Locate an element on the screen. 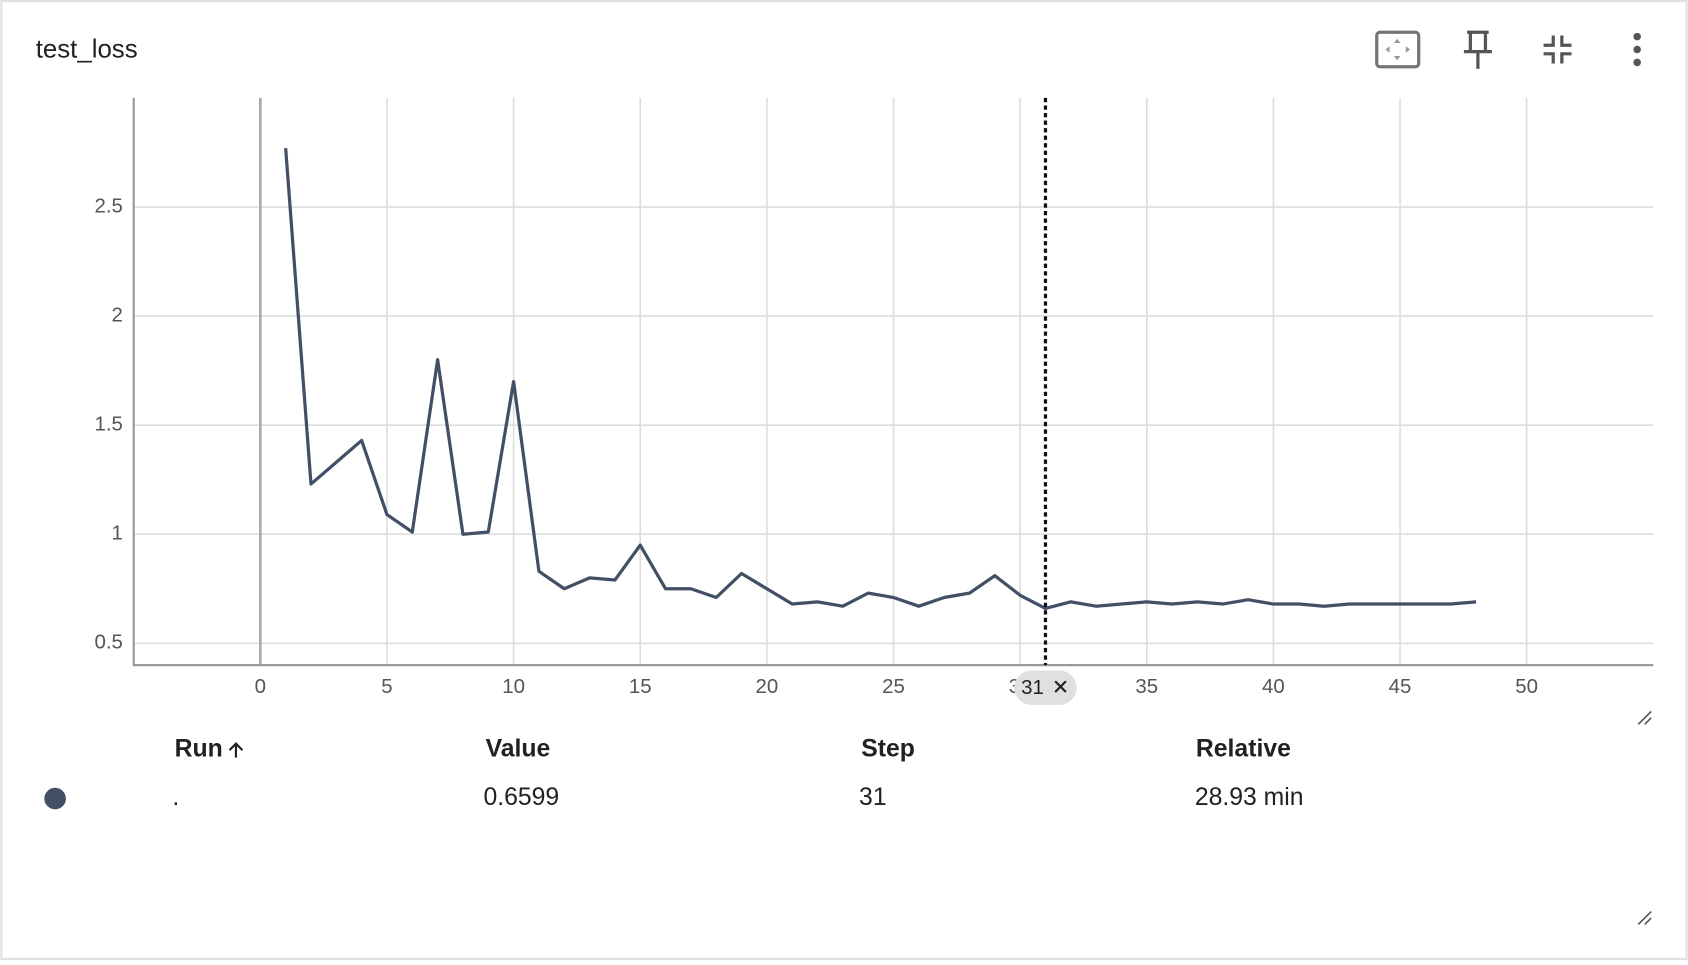  x-tick-label: 5 is located at coordinates (386, 686).